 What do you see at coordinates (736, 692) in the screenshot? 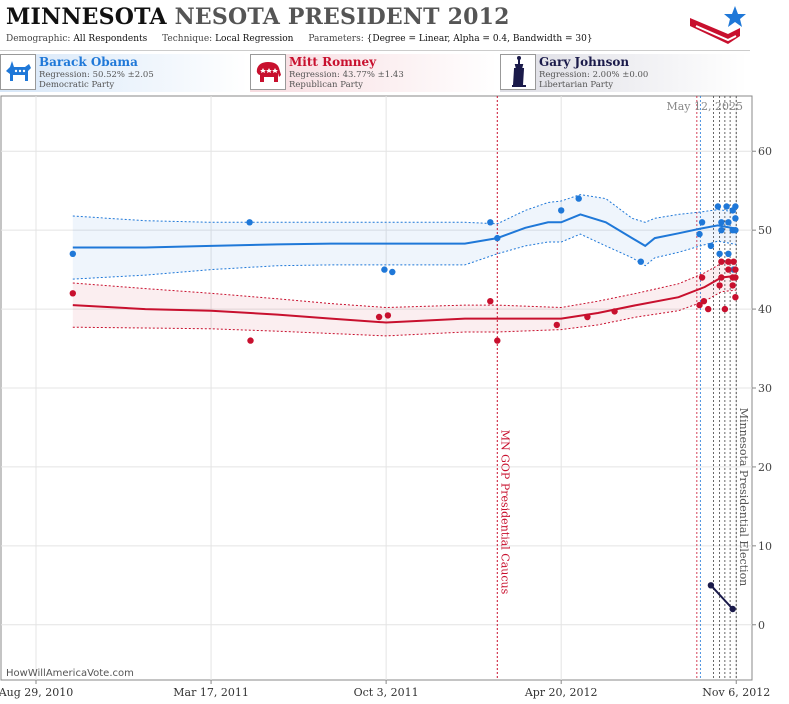
I see `x-tick-label: Nov 6, 2012` at bounding box center [736, 692].